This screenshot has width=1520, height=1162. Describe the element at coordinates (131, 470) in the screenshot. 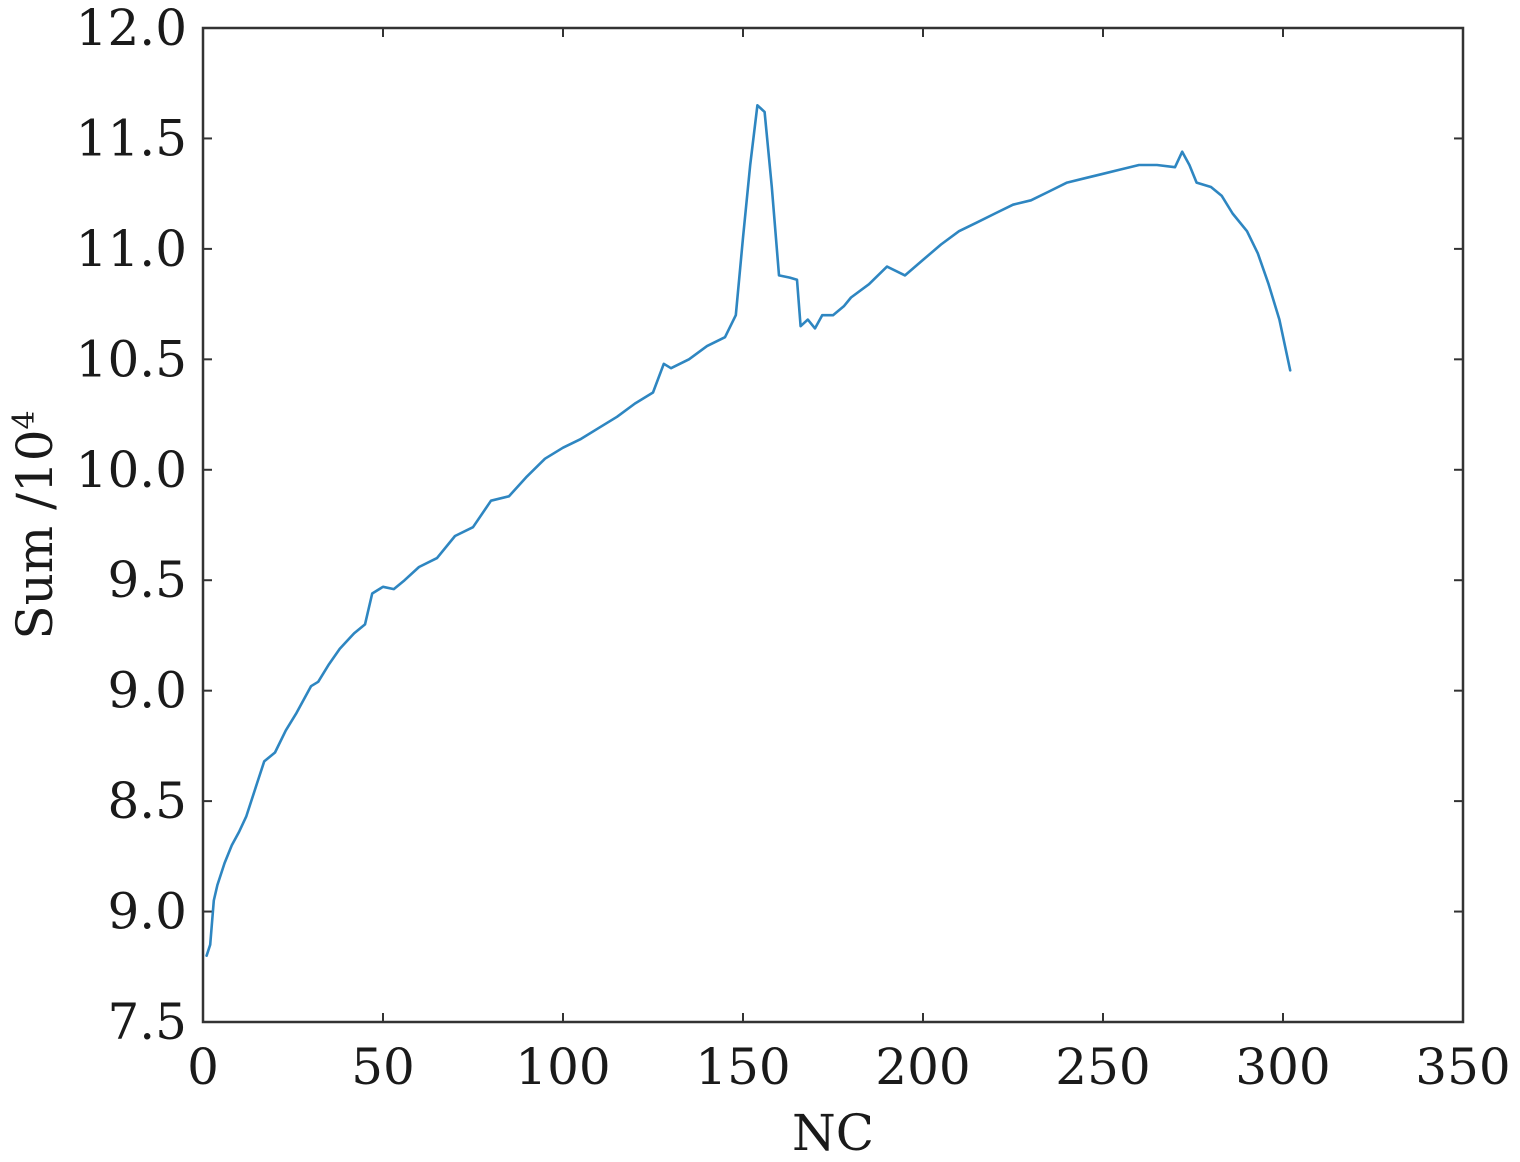

I see `y-tick-label: 10.0` at that location.